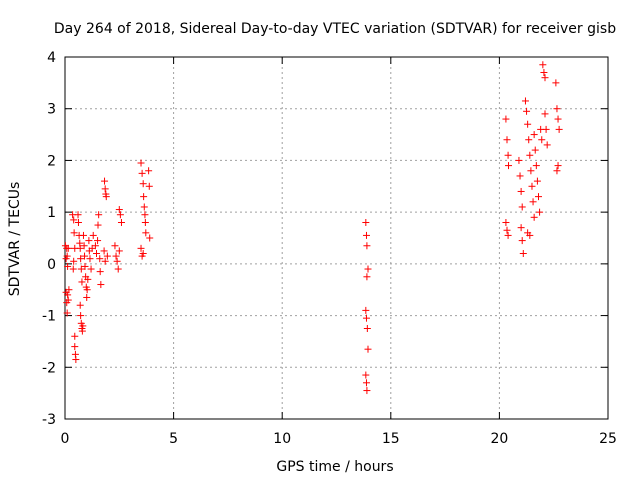  Describe the element at coordinates (51, 161) in the screenshot. I see `y-tick-label: 2` at that location.